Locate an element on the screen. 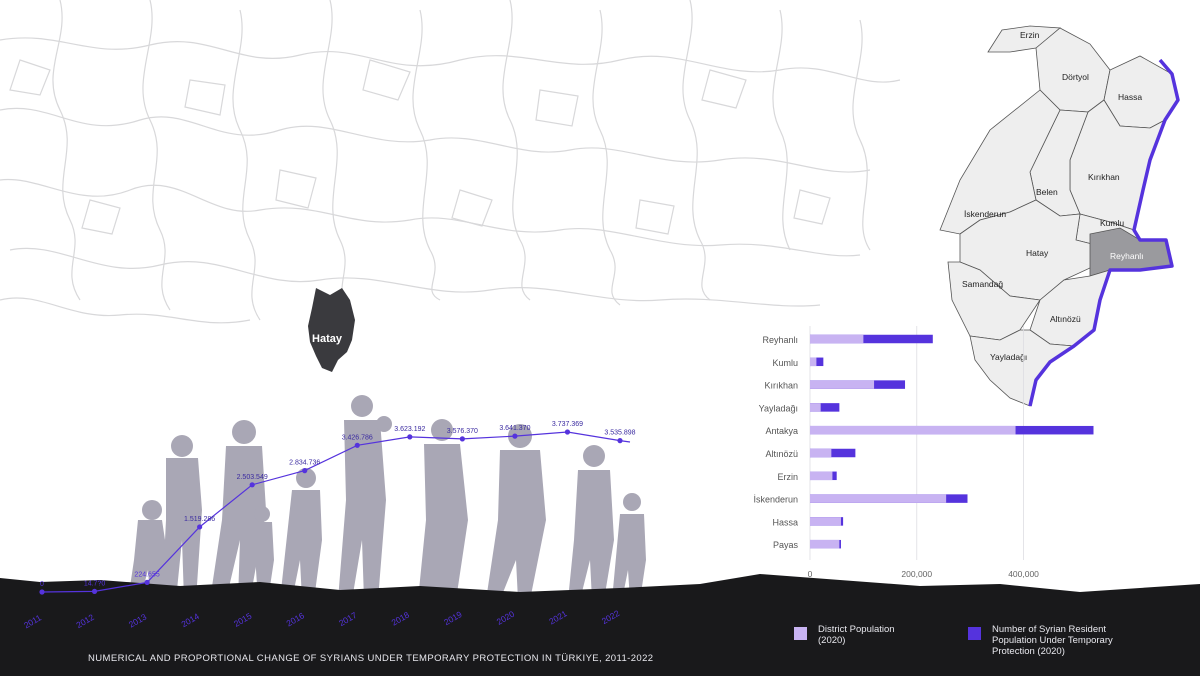 This screenshot has width=1200, height=681. category-label: Erzin is located at coordinates (787, 477).